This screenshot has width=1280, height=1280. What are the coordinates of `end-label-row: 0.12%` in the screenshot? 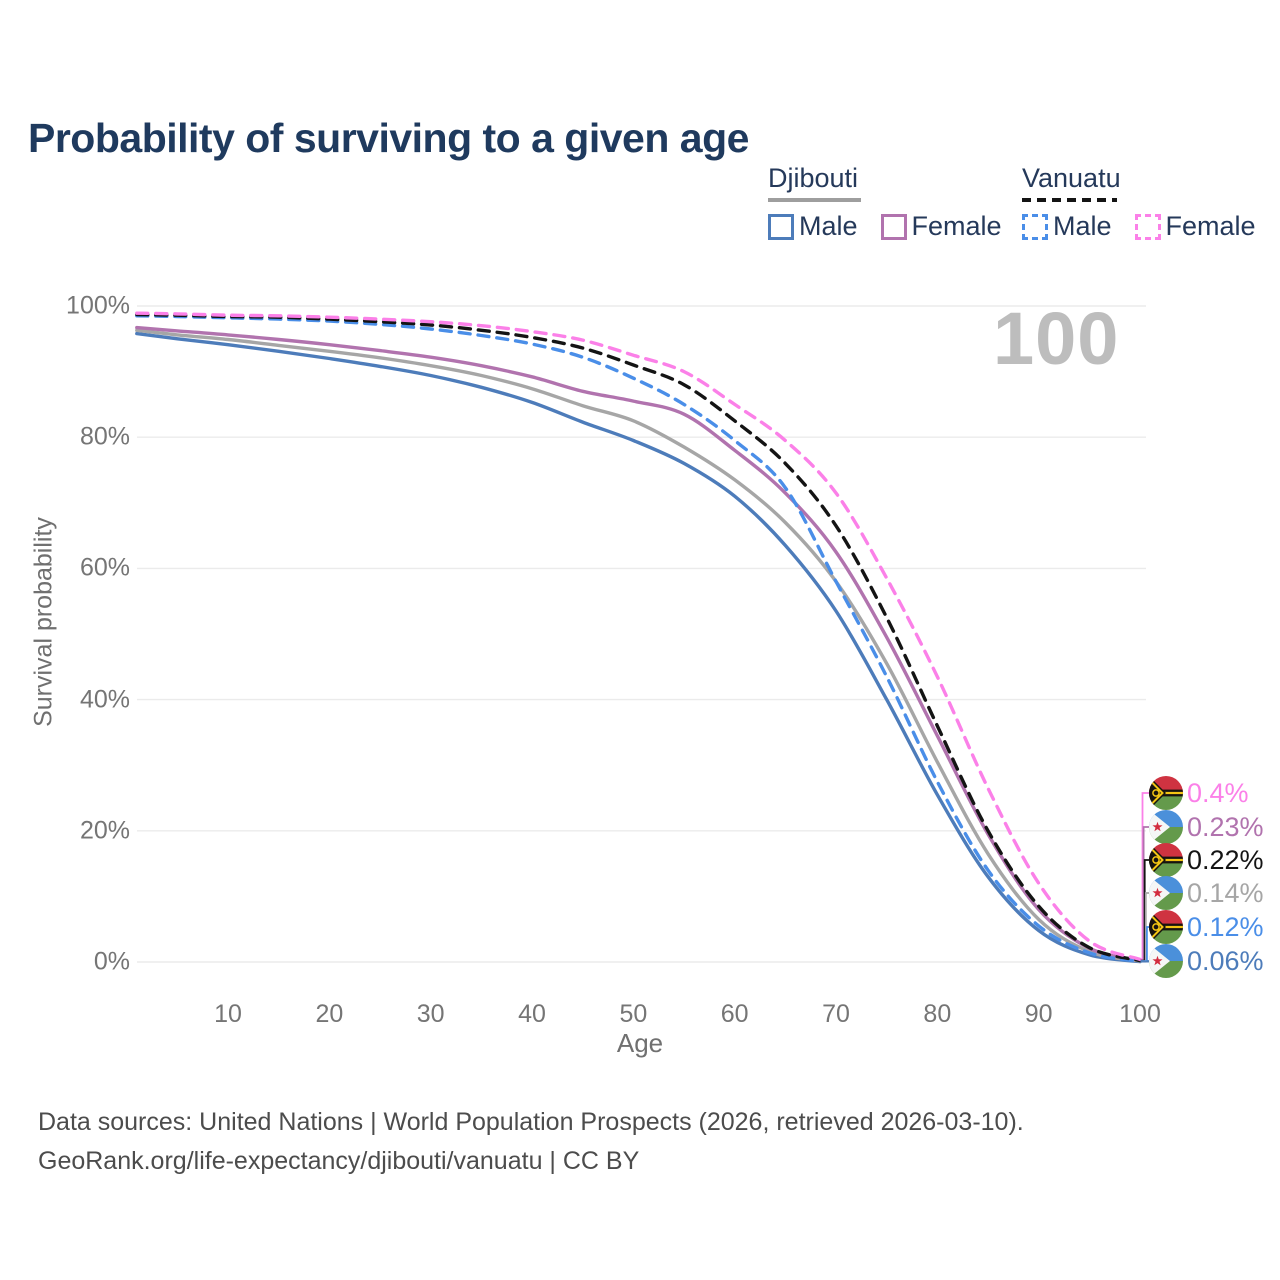 It's located at (1206, 927).